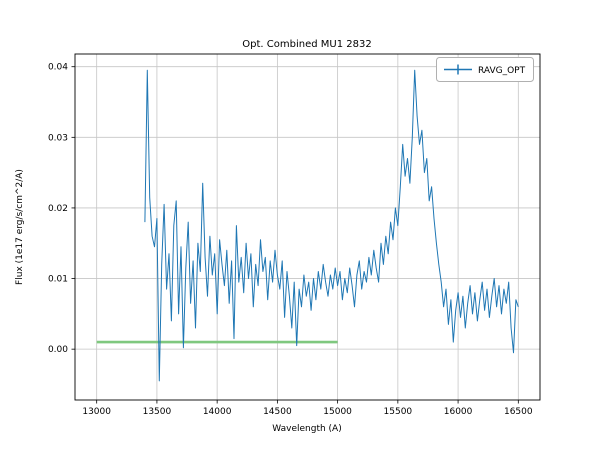 This screenshot has width=600, height=450. I want to click on x-tick-label: 15500, so click(398, 412).